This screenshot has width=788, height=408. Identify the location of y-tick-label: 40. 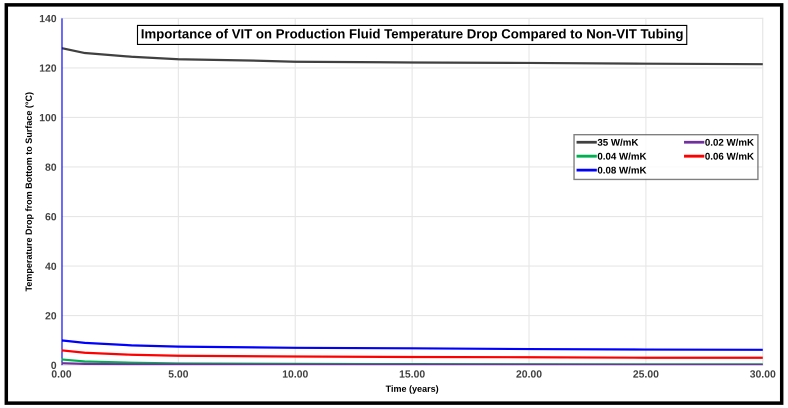
(50, 266).